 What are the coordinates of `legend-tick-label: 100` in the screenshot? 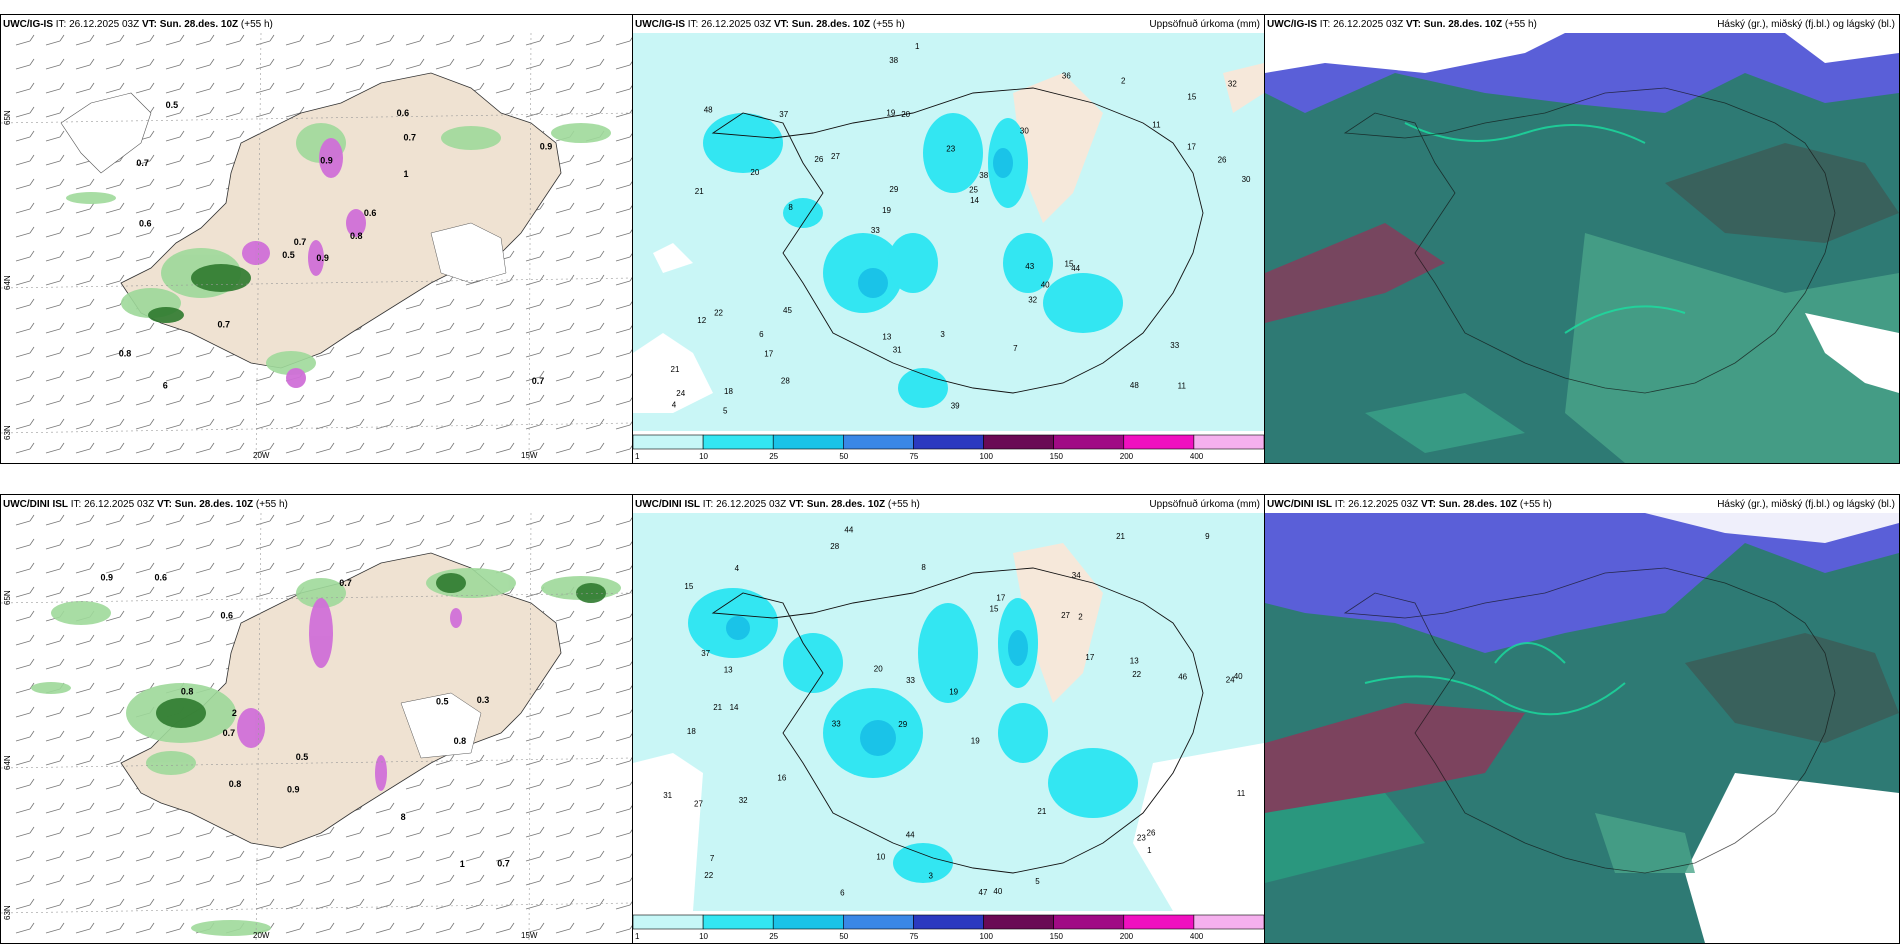 It's located at (987, 936).